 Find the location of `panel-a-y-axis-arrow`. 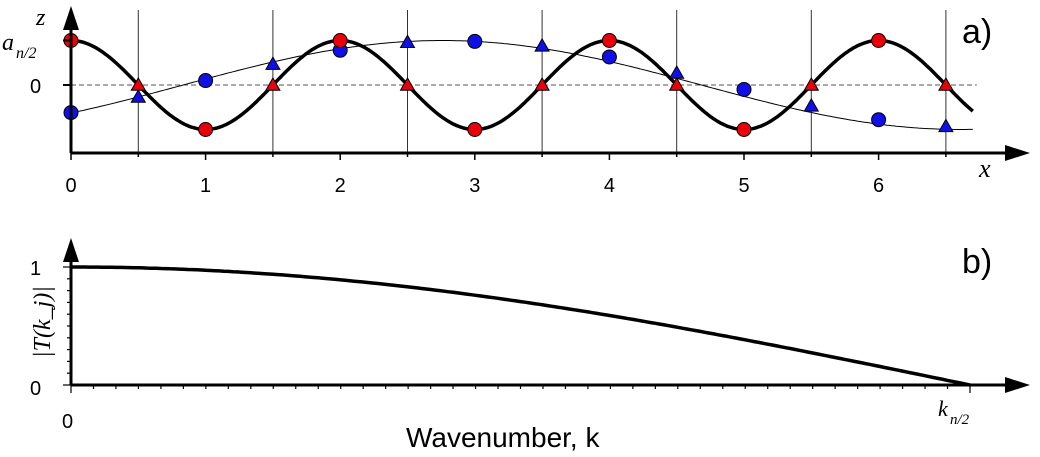

panel-a-y-axis-arrow is located at coordinates (71, 18).